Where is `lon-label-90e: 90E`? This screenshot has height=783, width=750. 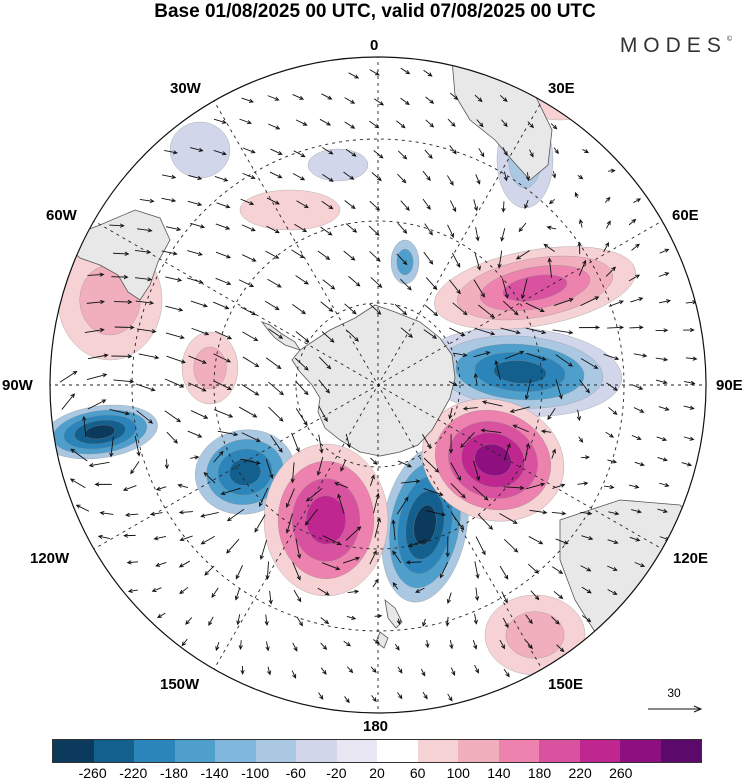
lon-label-90e: 90E is located at coordinates (729, 385).